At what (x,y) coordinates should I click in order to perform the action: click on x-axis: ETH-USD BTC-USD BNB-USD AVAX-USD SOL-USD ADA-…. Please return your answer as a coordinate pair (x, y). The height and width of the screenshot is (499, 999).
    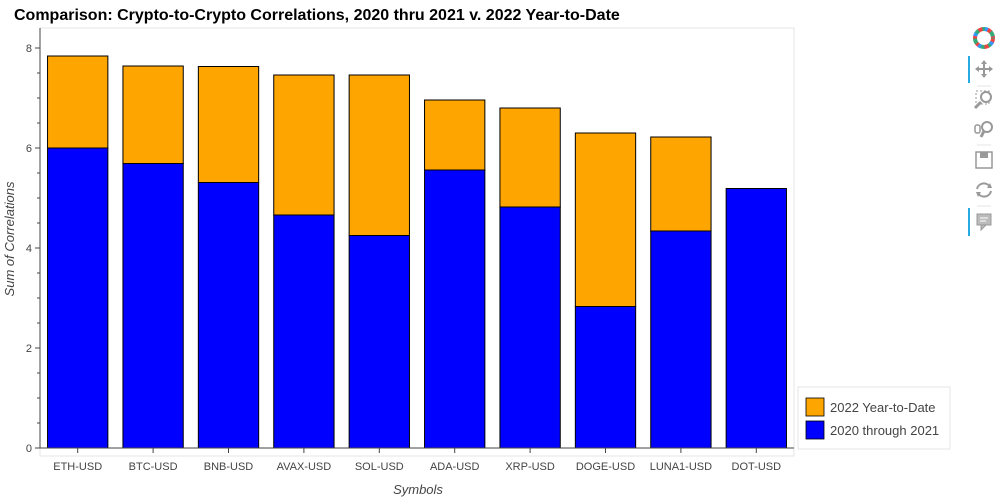
    Looking at the image, I should click on (417, 460).